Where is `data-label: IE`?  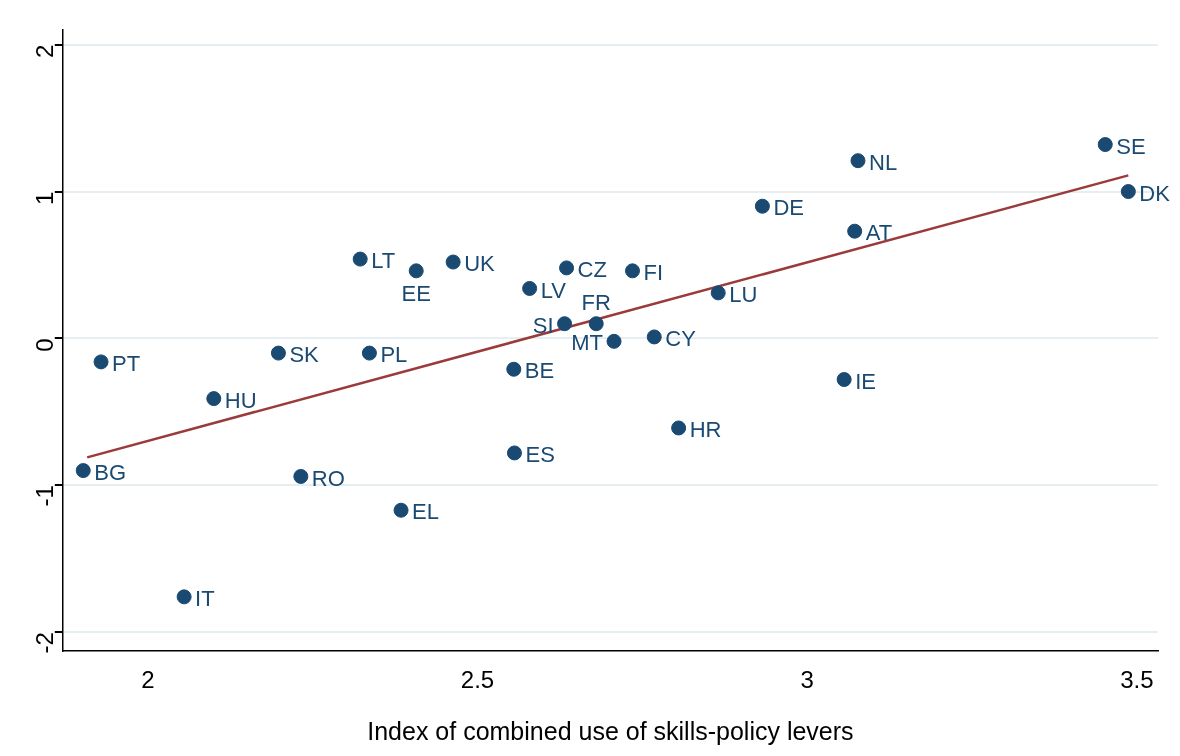 data-label: IE is located at coordinates (865, 381).